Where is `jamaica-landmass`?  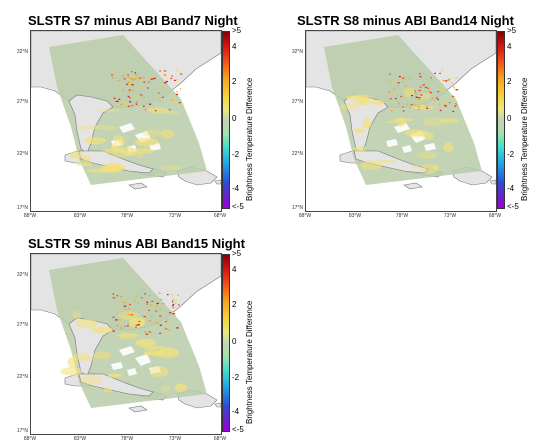 jamaica-landmass is located at coordinates (138, 409).